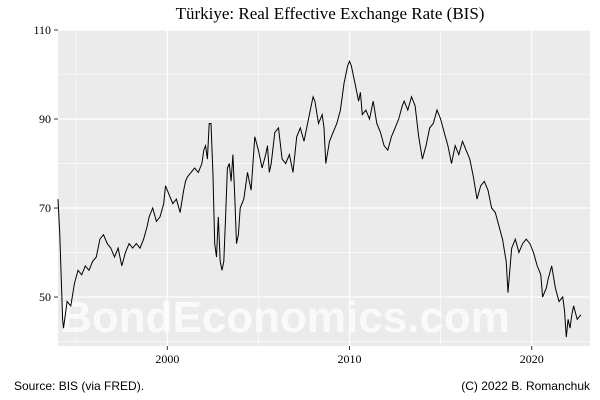 This screenshot has width=600, height=400. I want to click on watermark: BondEconomics.com, so click(285, 317).